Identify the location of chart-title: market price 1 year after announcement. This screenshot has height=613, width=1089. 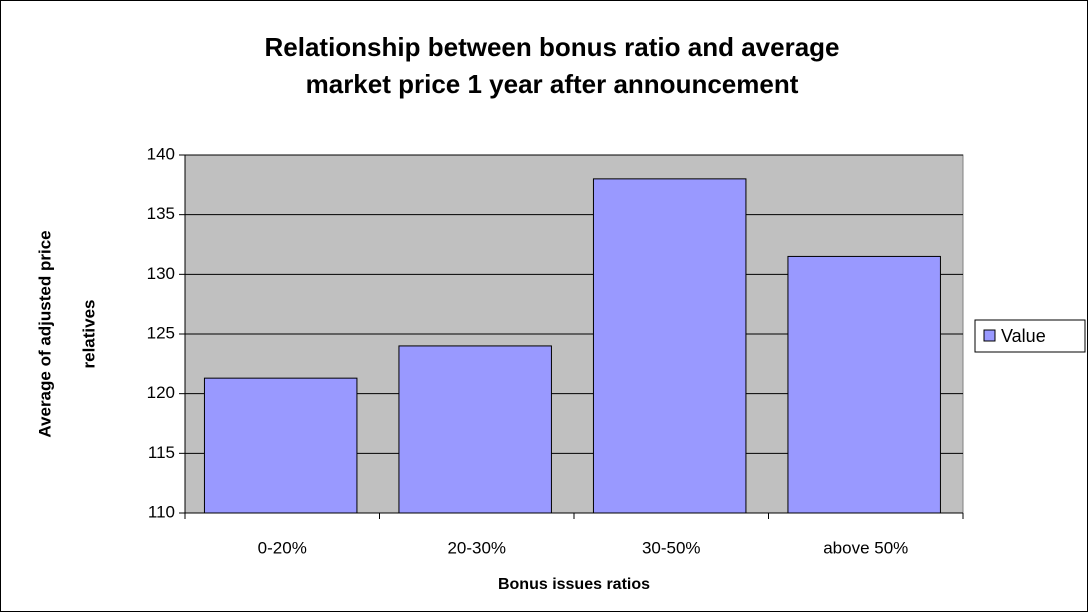
(552, 84).